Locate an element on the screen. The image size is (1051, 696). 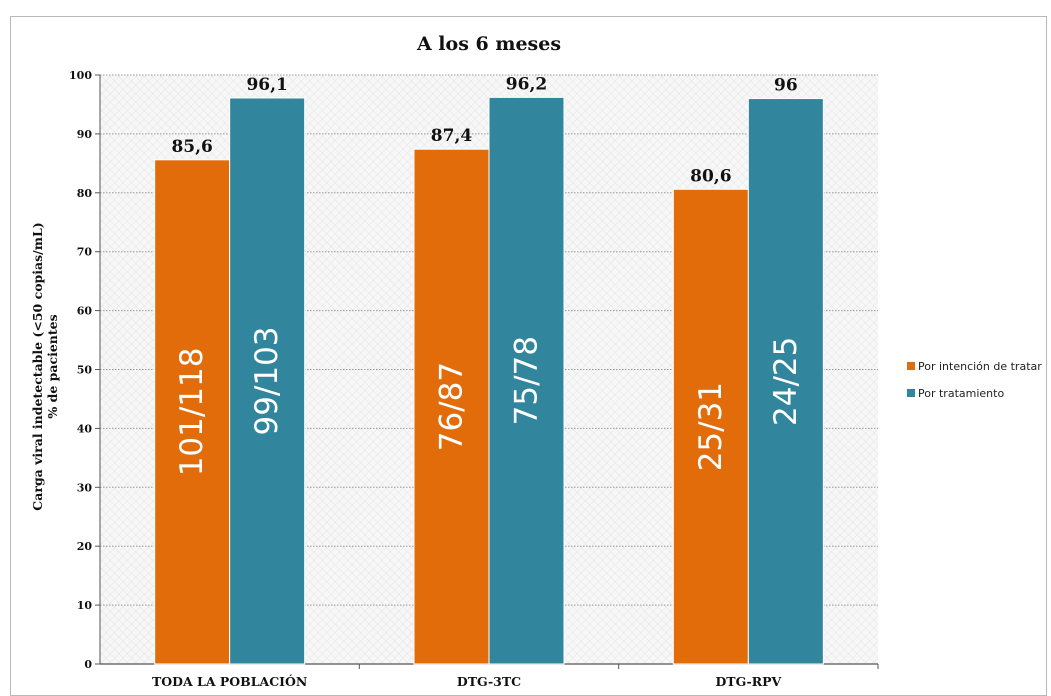
data-label: 96,2 is located at coordinates (526, 84).